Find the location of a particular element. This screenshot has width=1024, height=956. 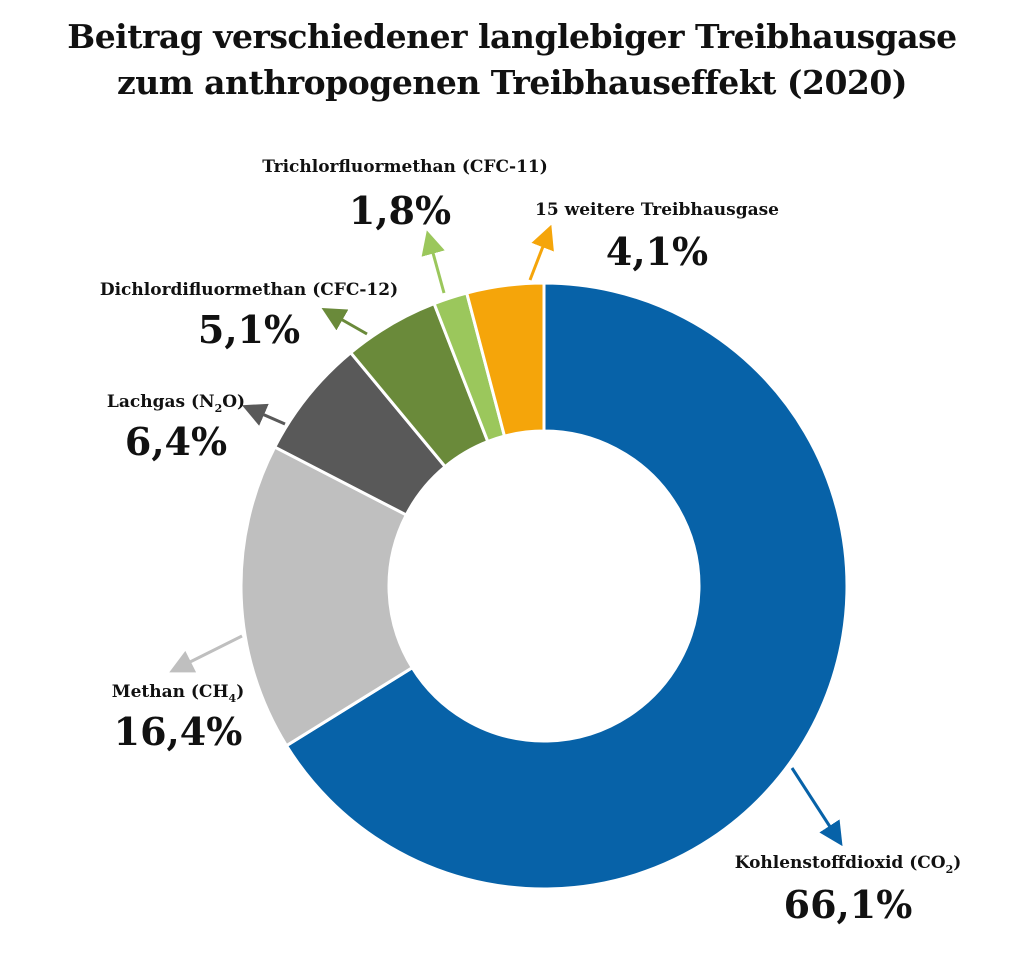

slice-value-n2o: 6,4% is located at coordinates (176, 441).